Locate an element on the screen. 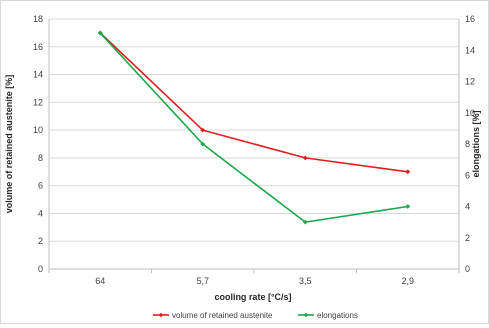  y-right-tick-label: 12 is located at coordinates (470, 82).